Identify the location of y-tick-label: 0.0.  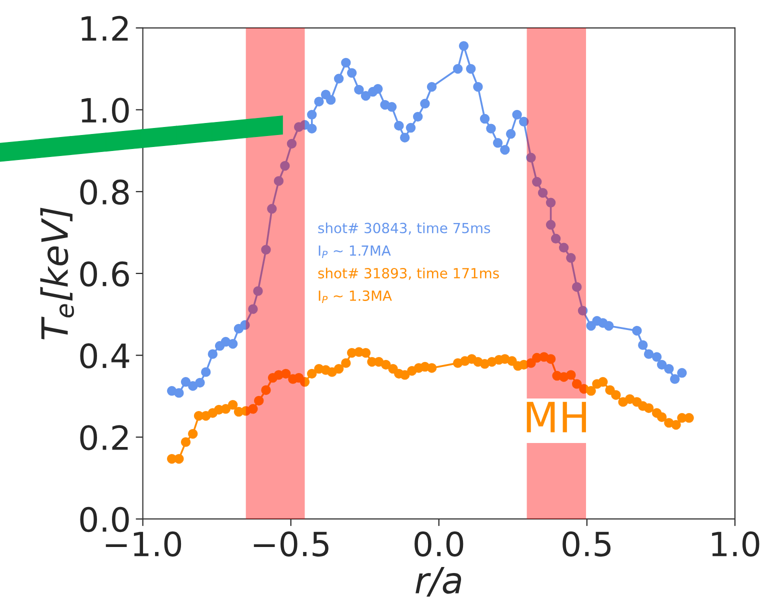
(104, 519).